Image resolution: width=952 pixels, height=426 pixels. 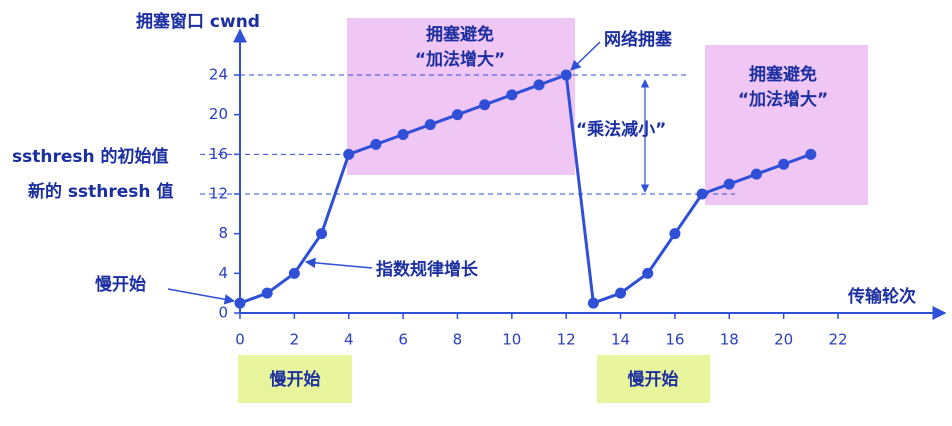 I want to click on y-tick-label: 20, so click(x=218, y=114).